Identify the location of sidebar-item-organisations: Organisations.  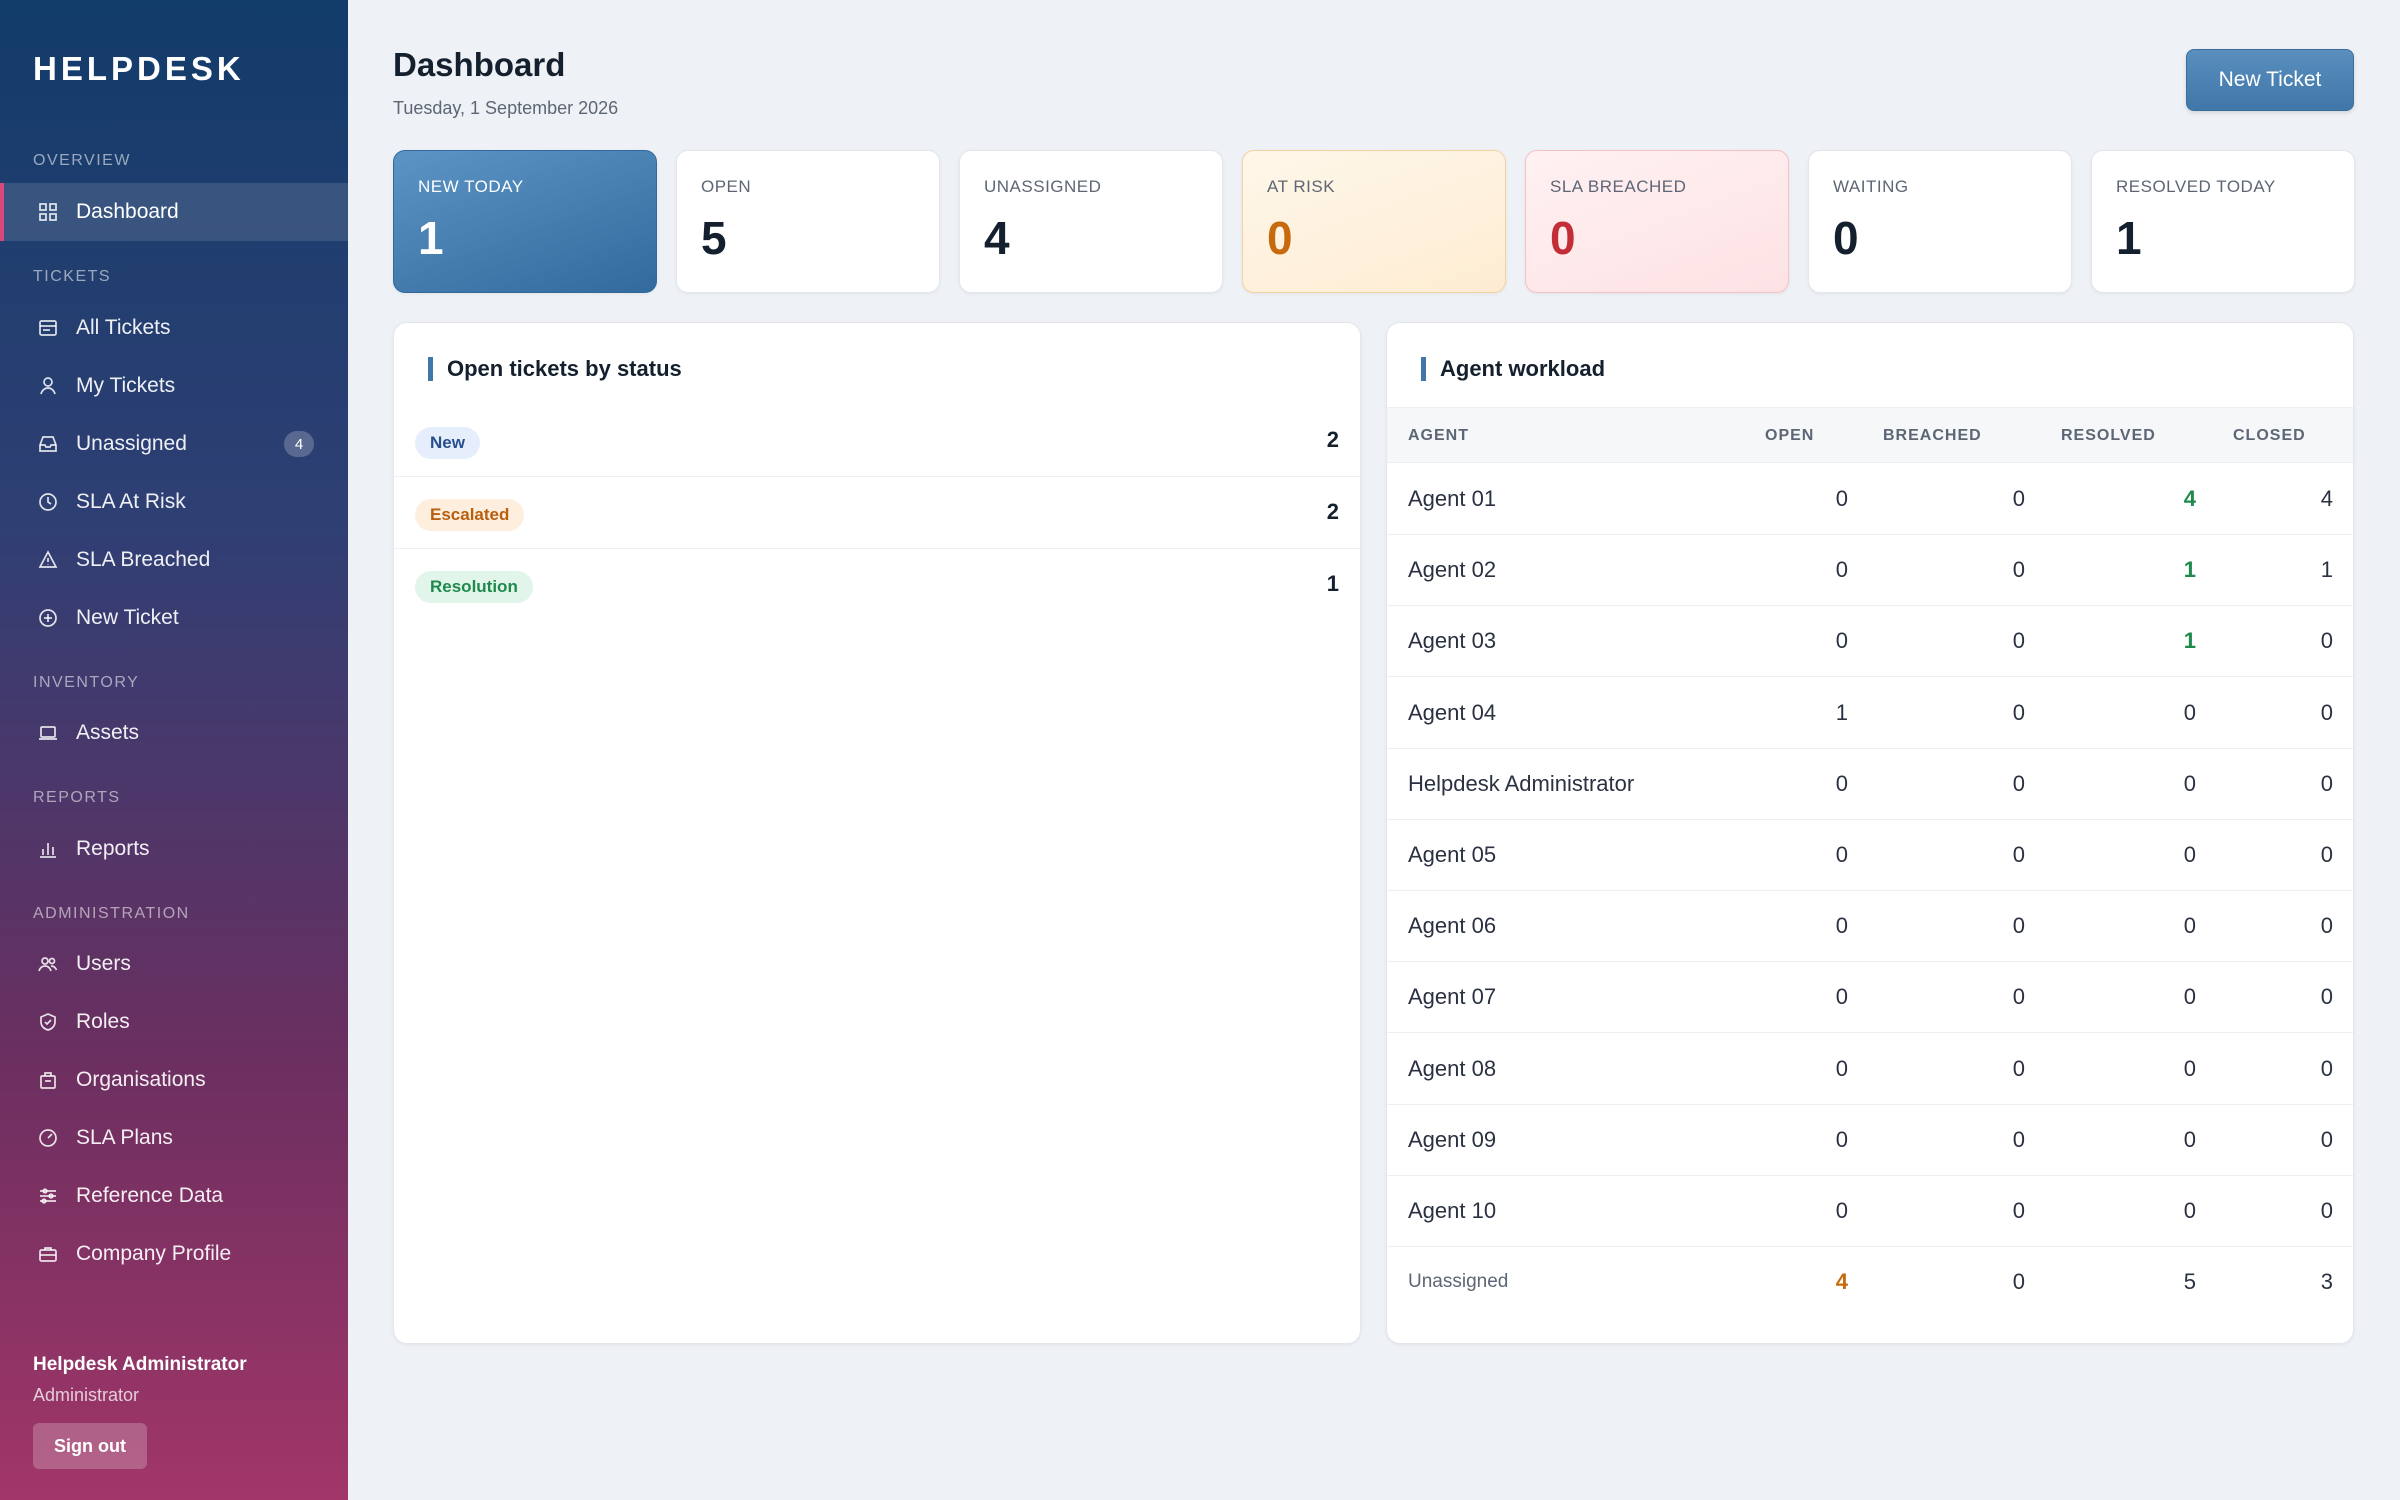
(174, 1080).